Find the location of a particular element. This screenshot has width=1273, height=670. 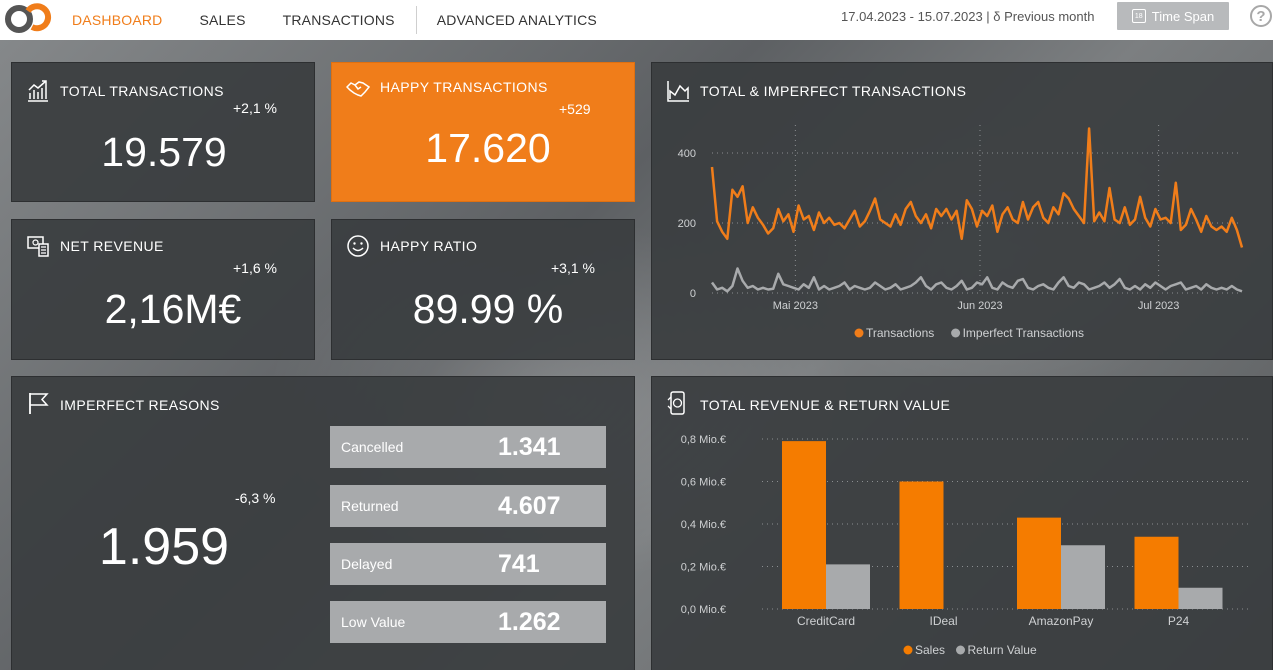

nav-dashboard: DASHBOARD is located at coordinates (117, 20).